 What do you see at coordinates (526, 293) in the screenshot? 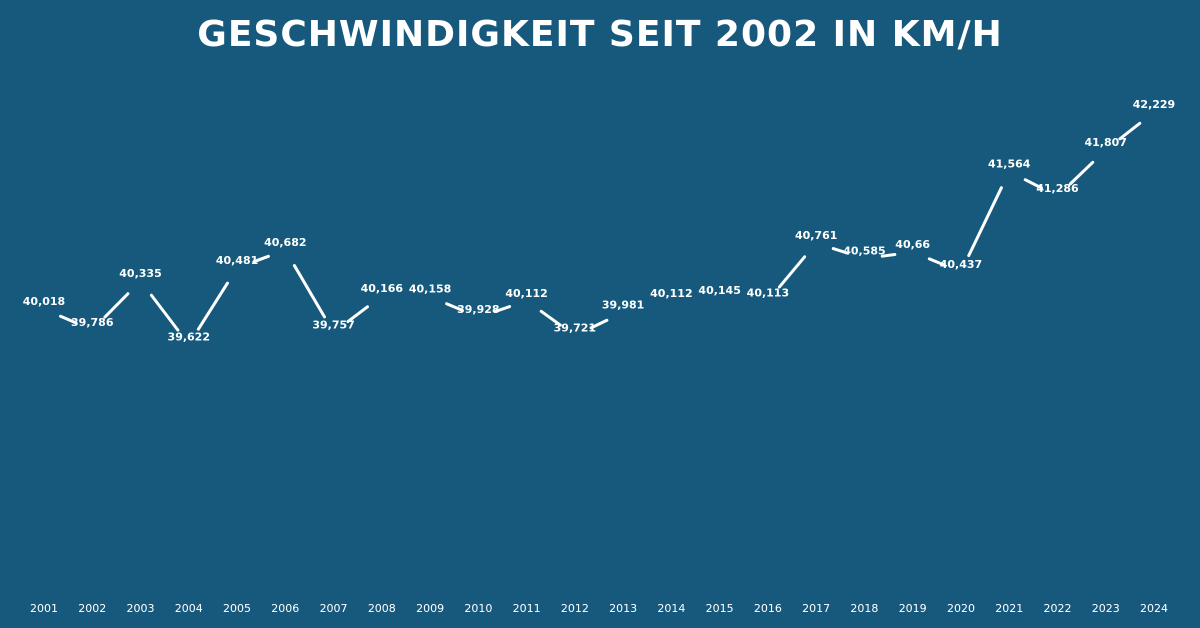
I see `data-label-2011: 40,112` at bounding box center [526, 293].